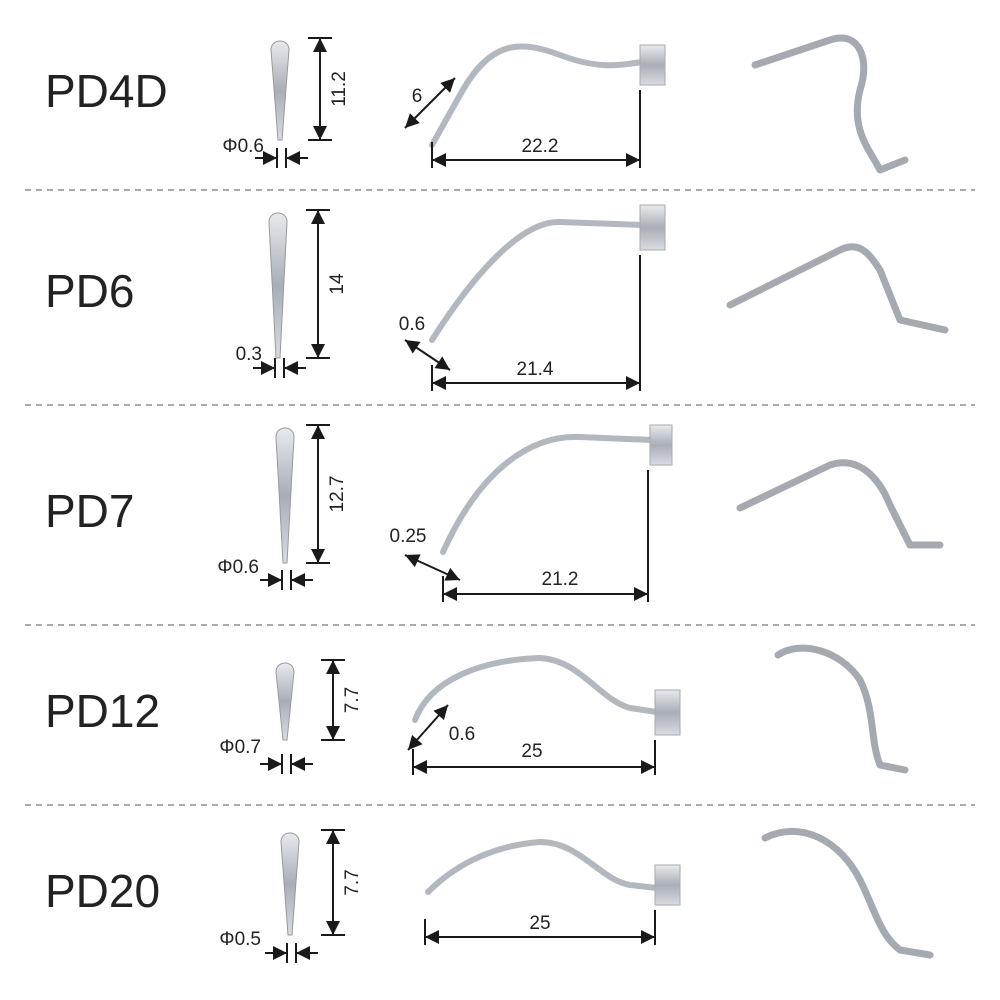  What do you see at coordinates (240, 939) in the screenshot?
I see `tip-label: Φ0.5` at bounding box center [240, 939].